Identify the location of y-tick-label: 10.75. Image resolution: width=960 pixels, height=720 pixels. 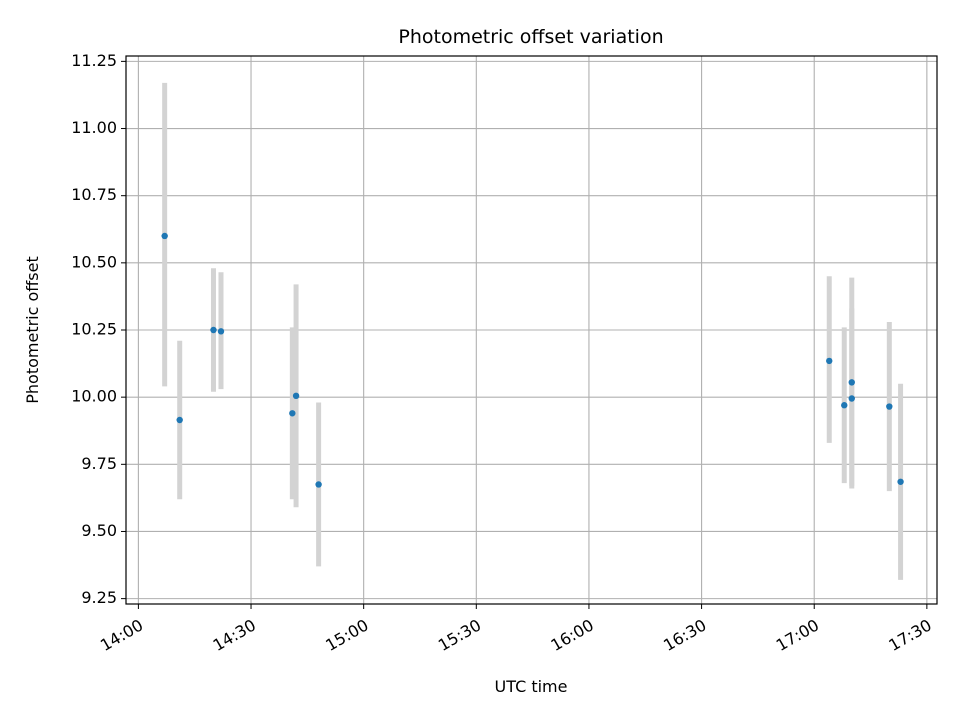
(94, 194).